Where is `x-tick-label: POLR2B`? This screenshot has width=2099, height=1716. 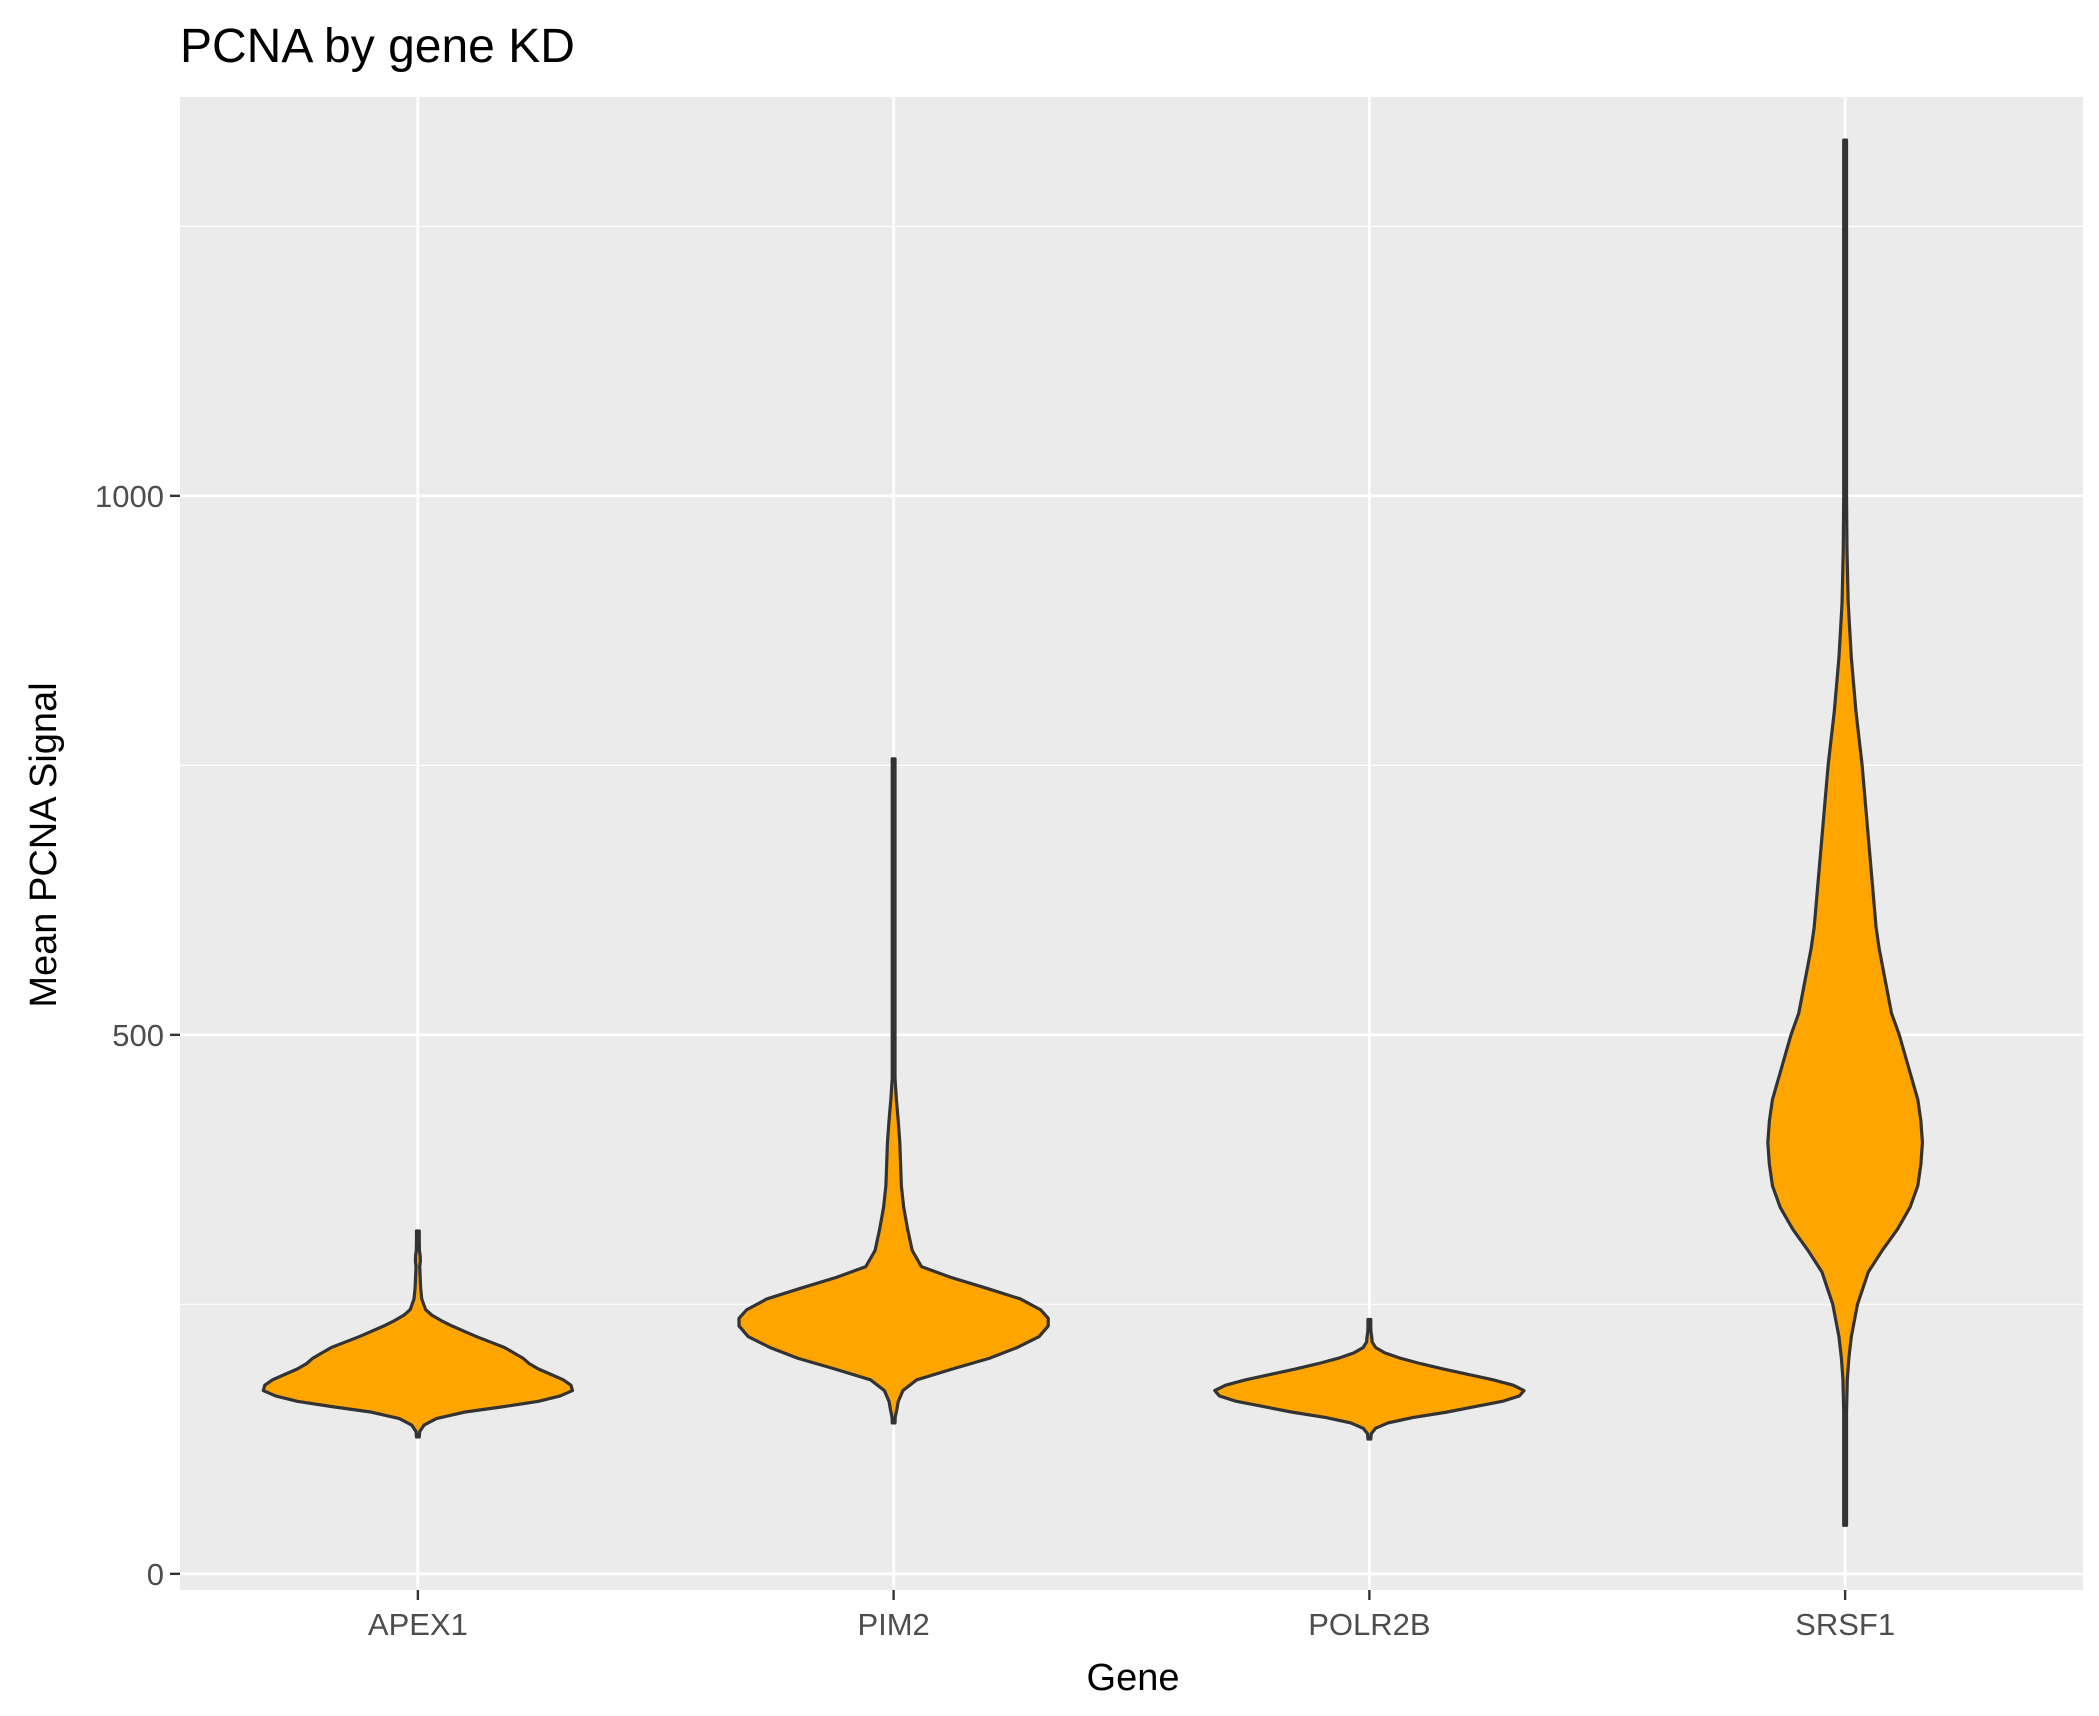
x-tick-label: POLR2B is located at coordinates (1369, 1624).